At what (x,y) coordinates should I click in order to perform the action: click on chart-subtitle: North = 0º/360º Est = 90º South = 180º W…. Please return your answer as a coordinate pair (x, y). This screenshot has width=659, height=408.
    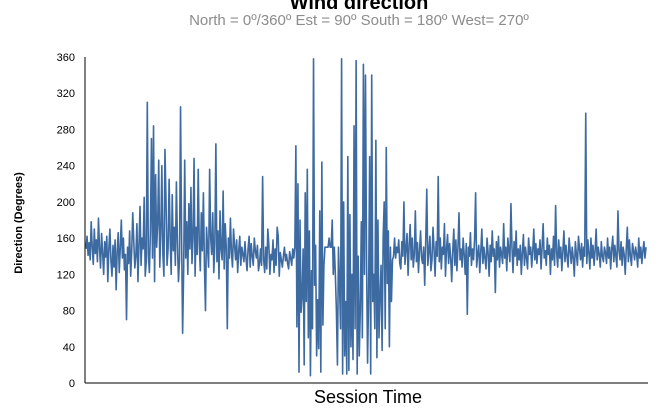
    Looking at the image, I should click on (359, 20).